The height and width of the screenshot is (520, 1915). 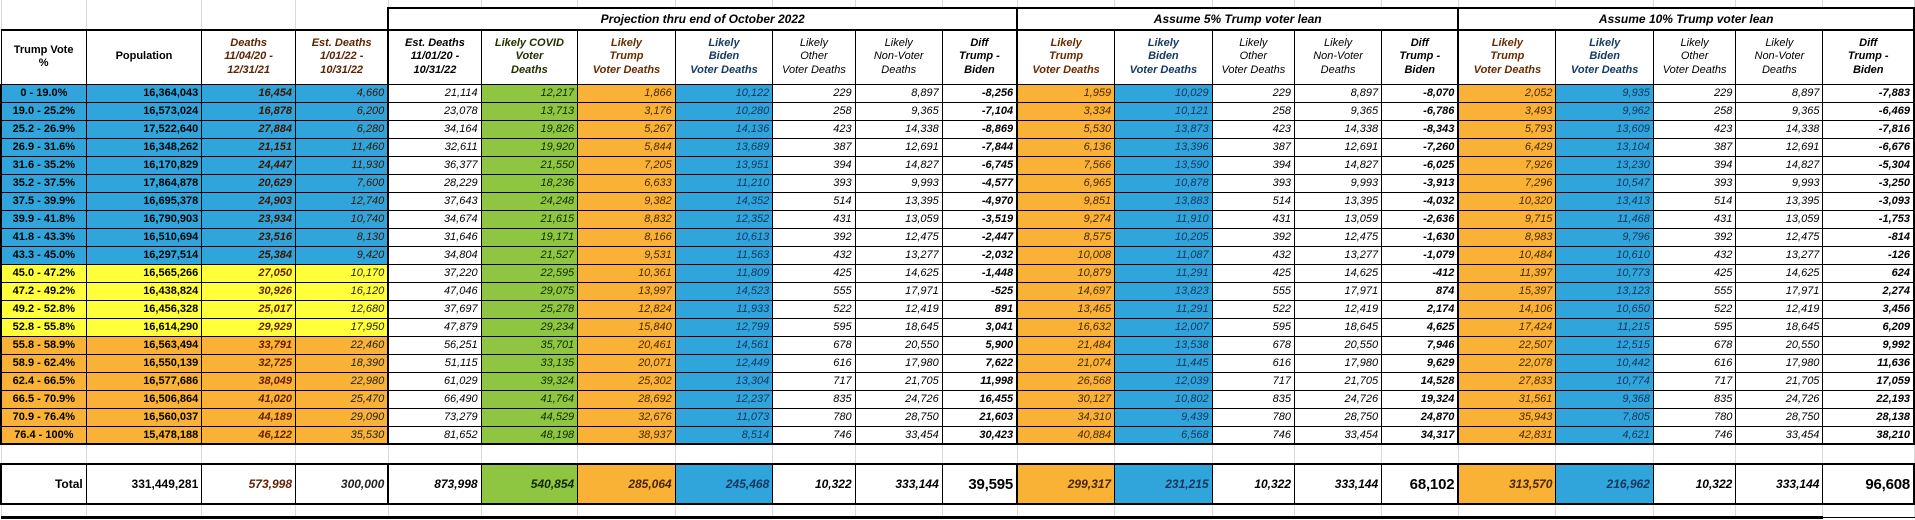 What do you see at coordinates (434, 273) in the screenshot?
I see `cell-est-deaths-110120-103122: 37,220` at bounding box center [434, 273].